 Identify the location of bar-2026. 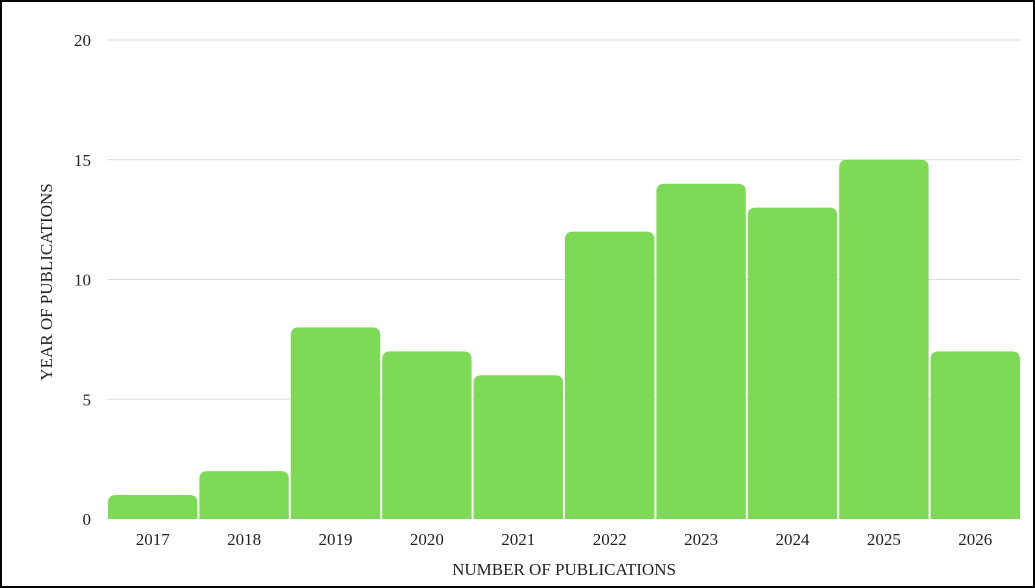
(975, 435).